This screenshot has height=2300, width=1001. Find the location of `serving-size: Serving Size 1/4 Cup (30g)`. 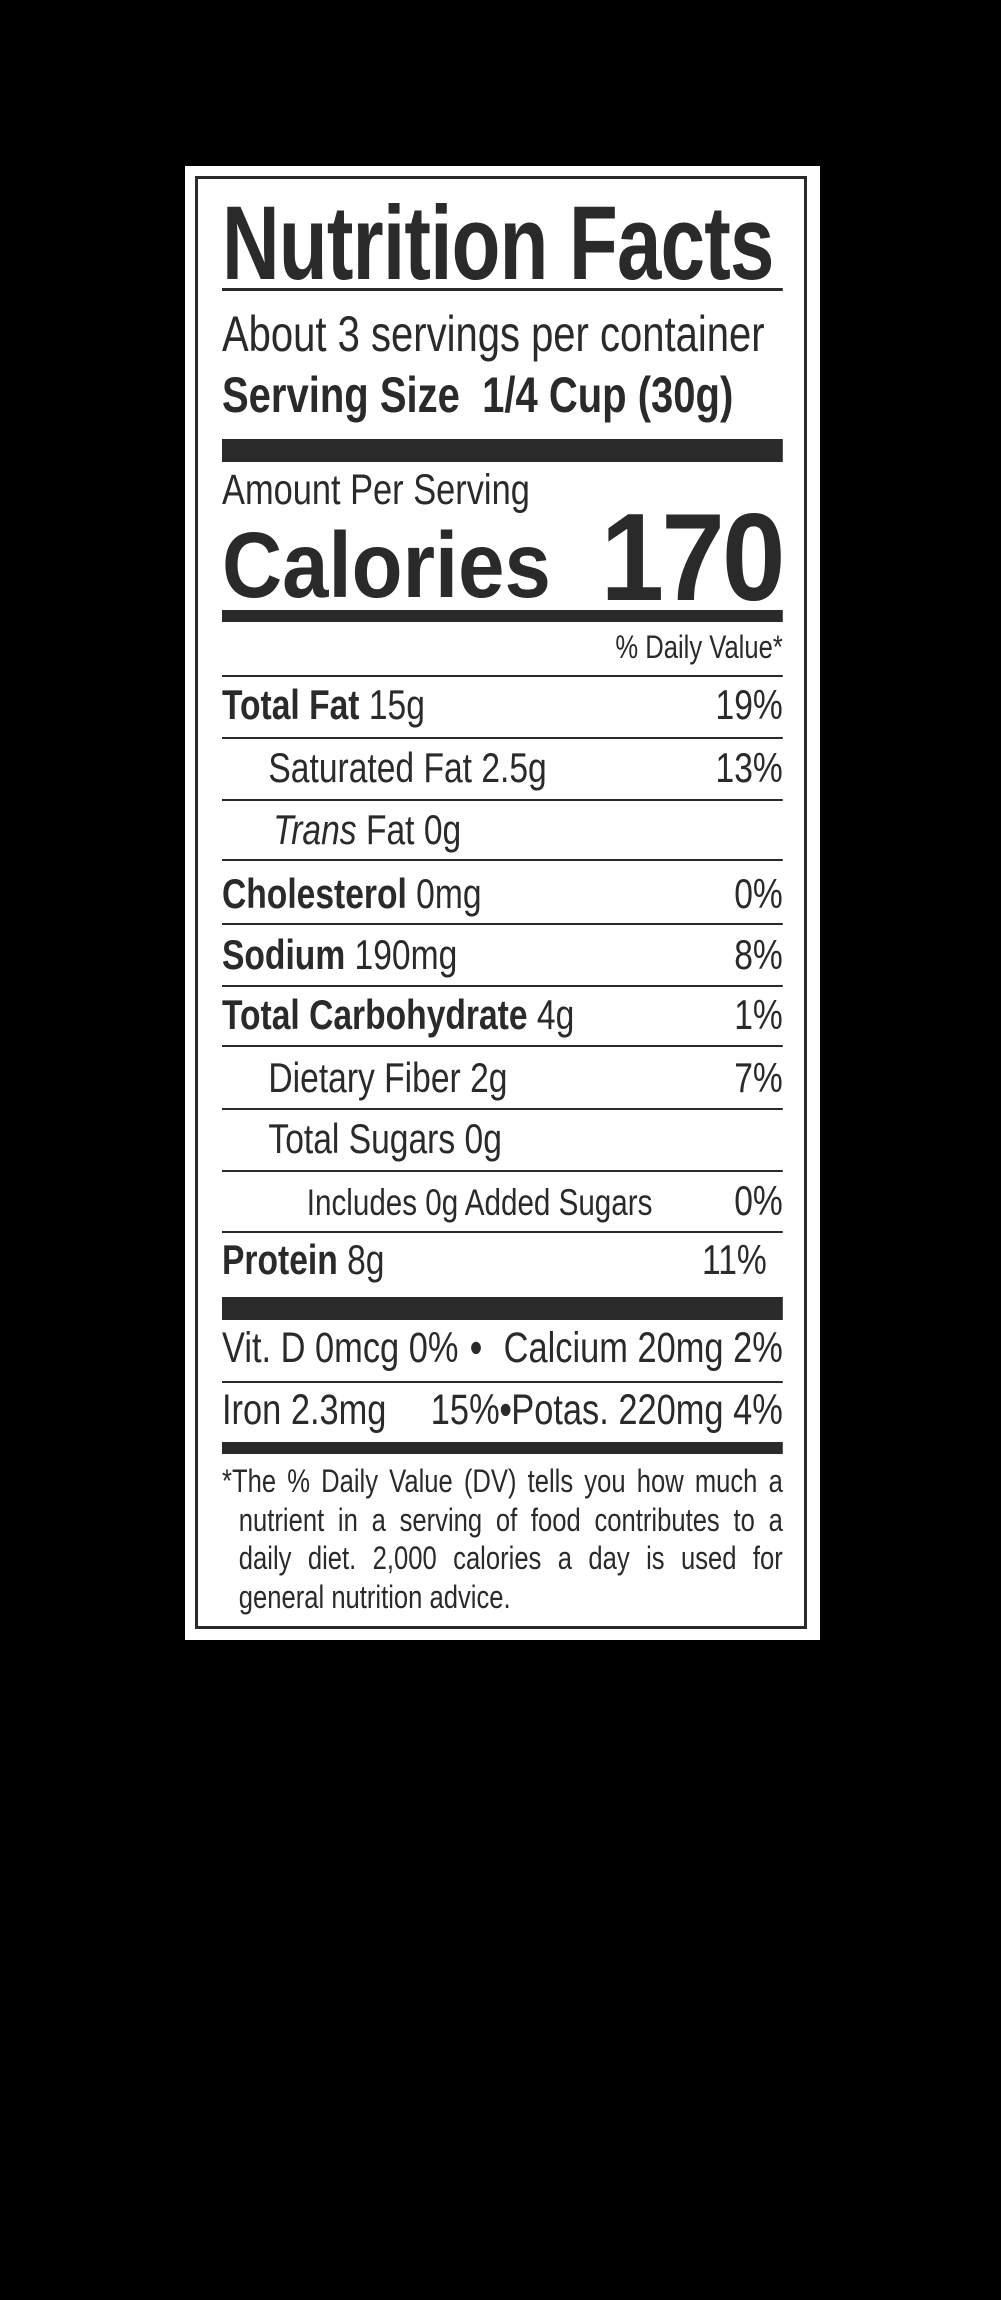

serving-size: Serving Size 1/4 Cup (30g) is located at coordinates (477, 395).